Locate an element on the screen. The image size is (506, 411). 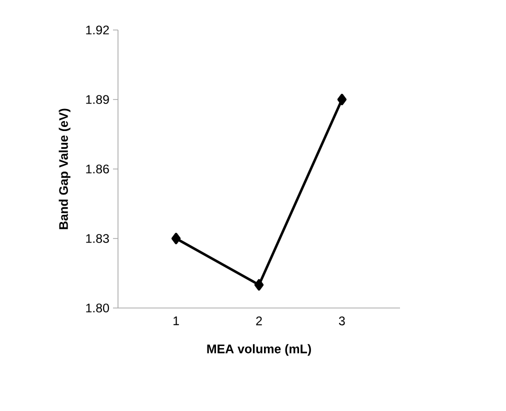
y-tick-label: 1.83 is located at coordinates (97, 238).